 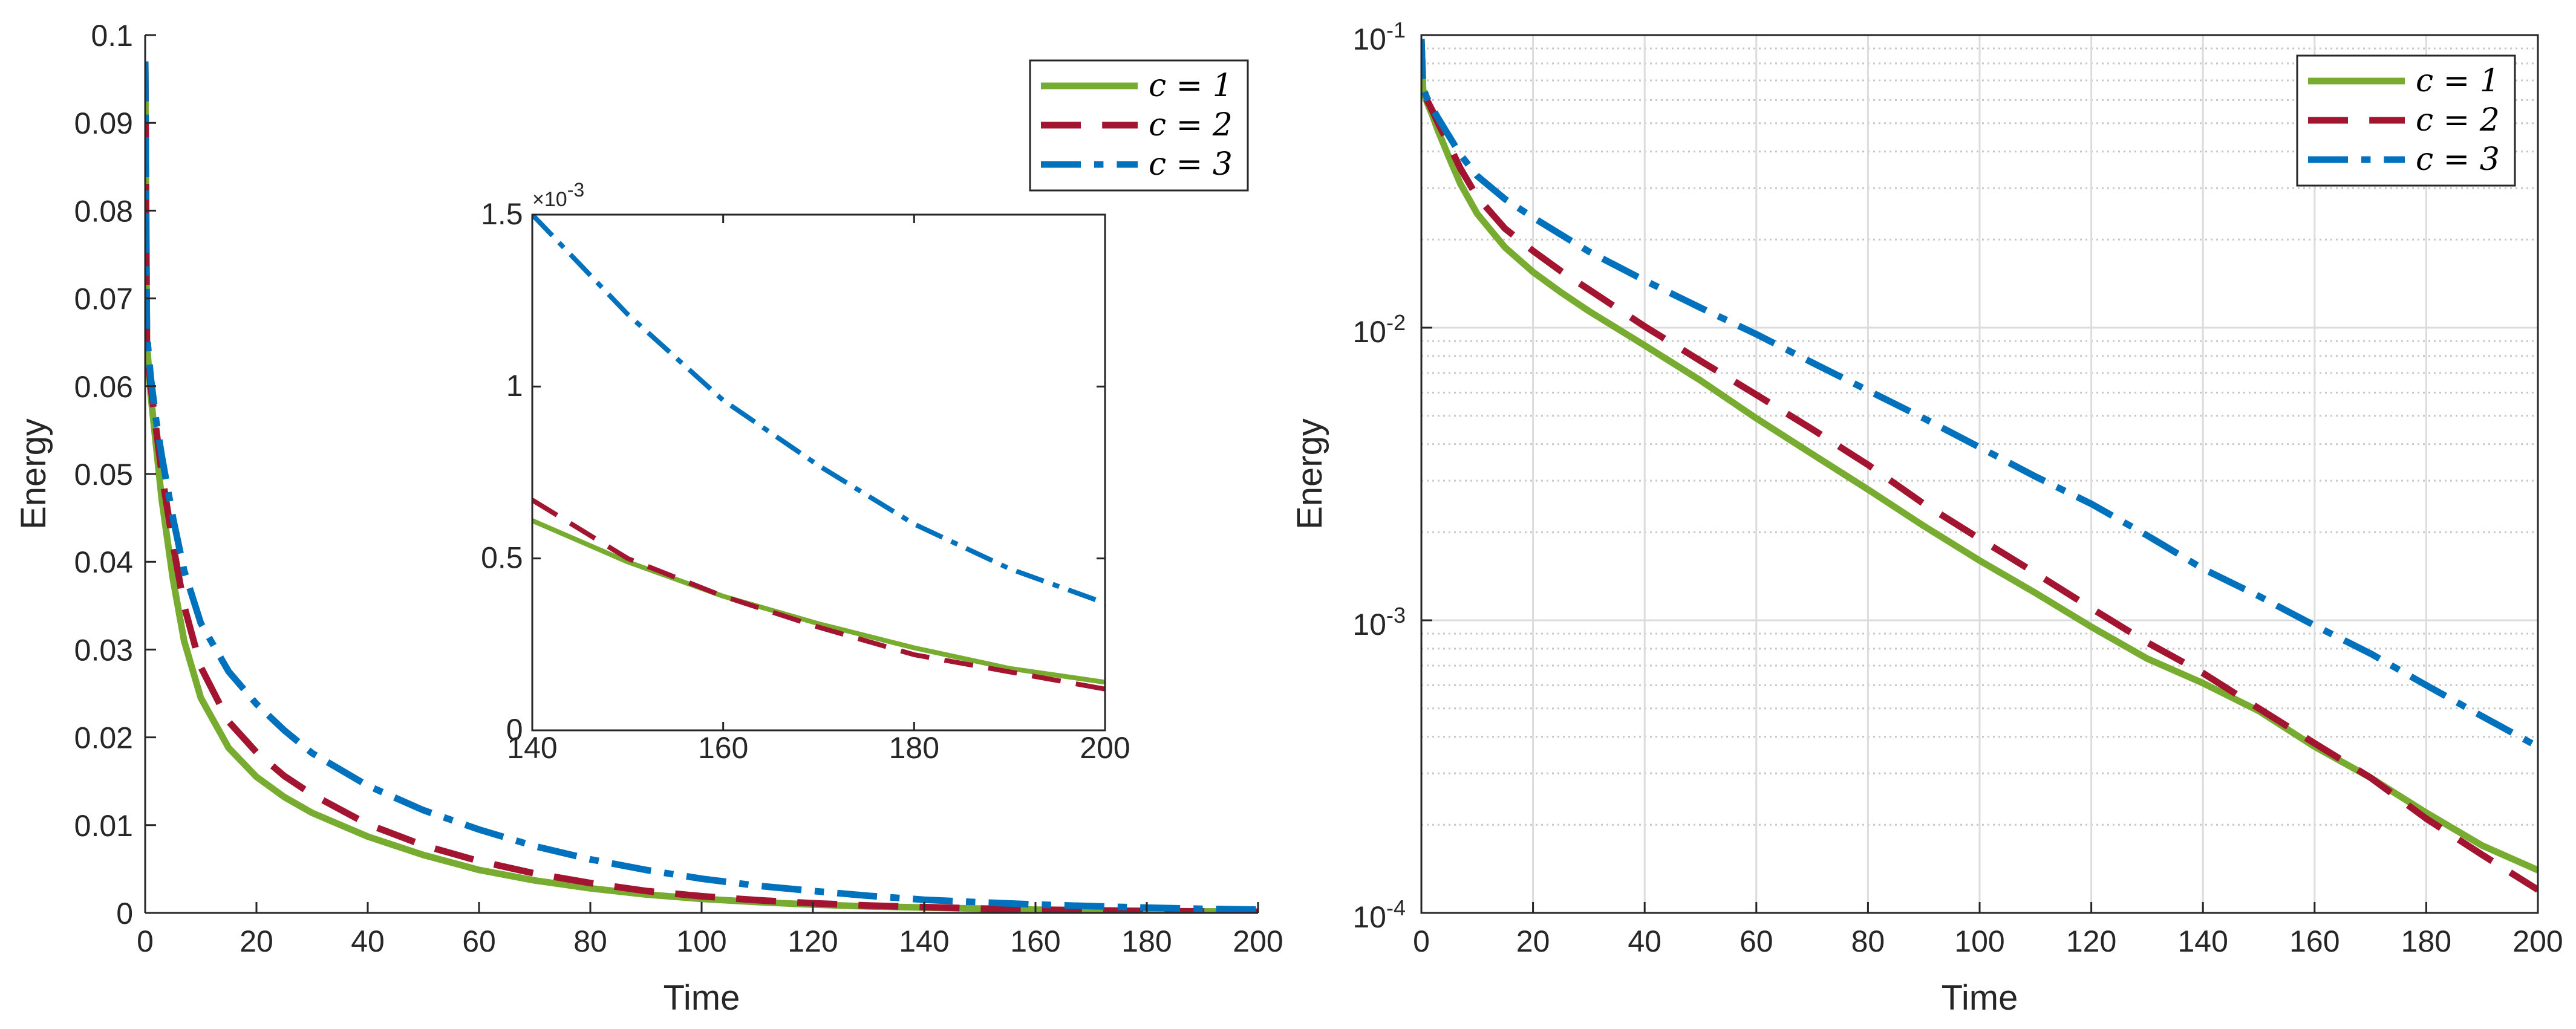 What do you see at coordinates (1421, 941) in the screenshot?
I see `log-xtick-label: 0` at bounding box center [1421, 941].